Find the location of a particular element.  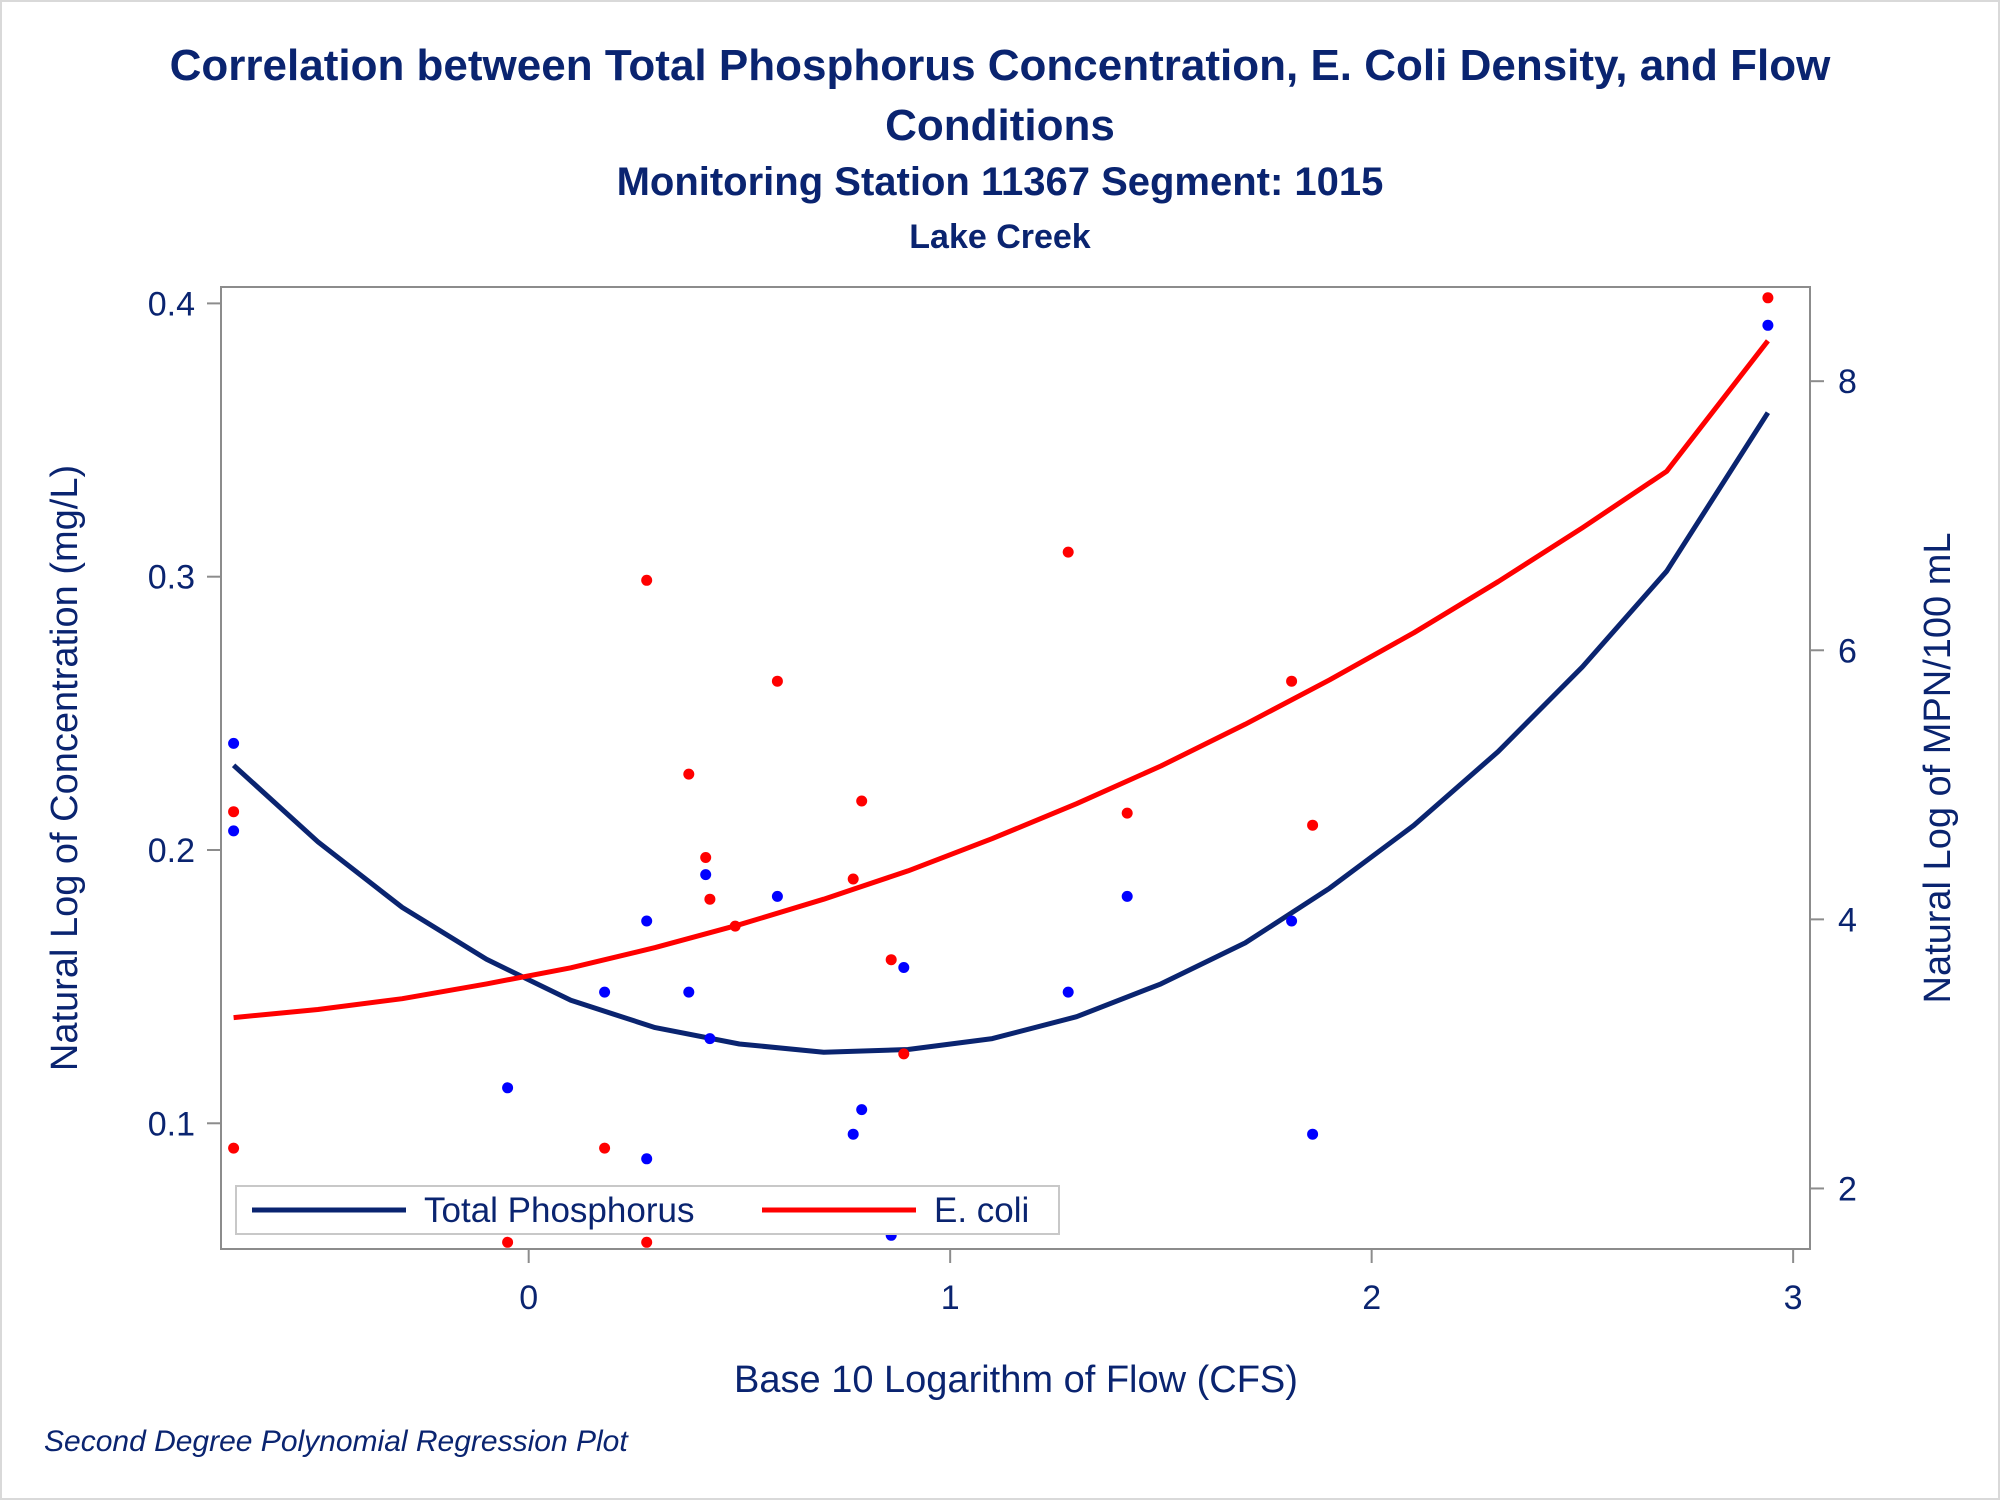

y-right-tick-label: 8 is located at coordinates (1847, 382).